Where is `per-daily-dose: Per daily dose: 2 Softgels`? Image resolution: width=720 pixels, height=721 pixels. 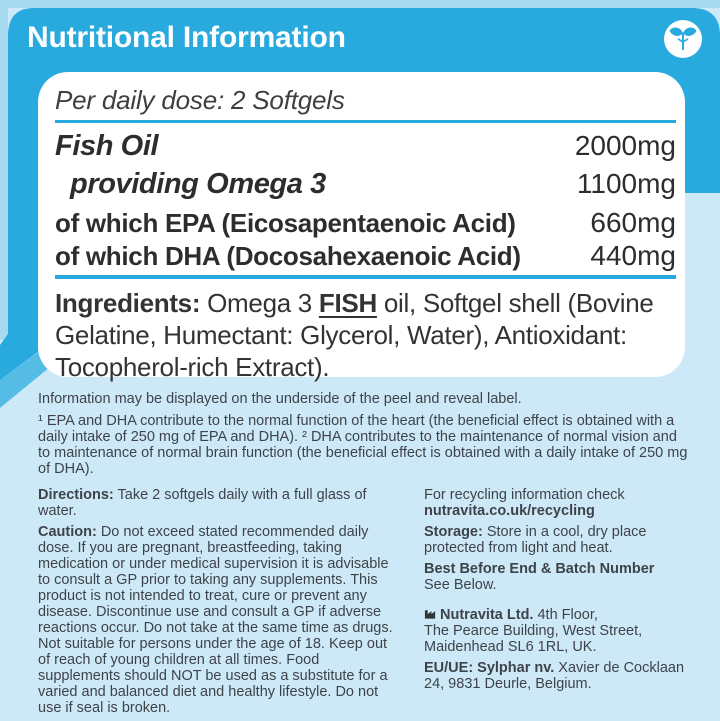
per-daily-dose: Per daily dose: 2 Softgels is located at coordinates (200, 100).